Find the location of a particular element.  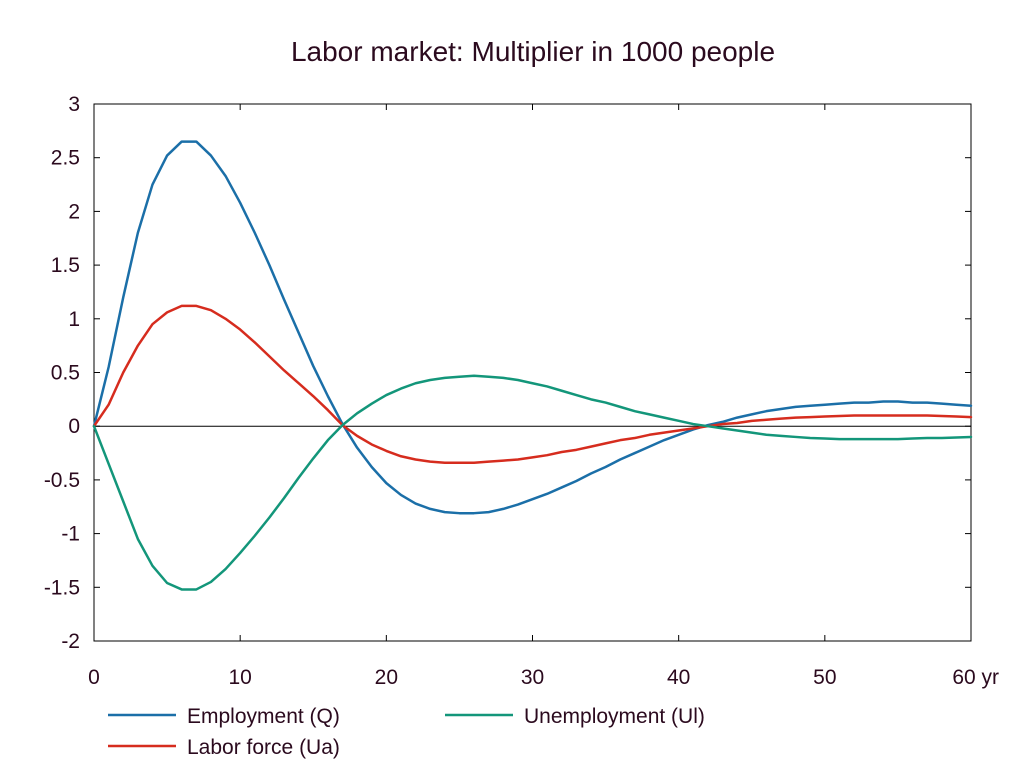

y-tick-label: 3 is located at coordinates (74, 104).